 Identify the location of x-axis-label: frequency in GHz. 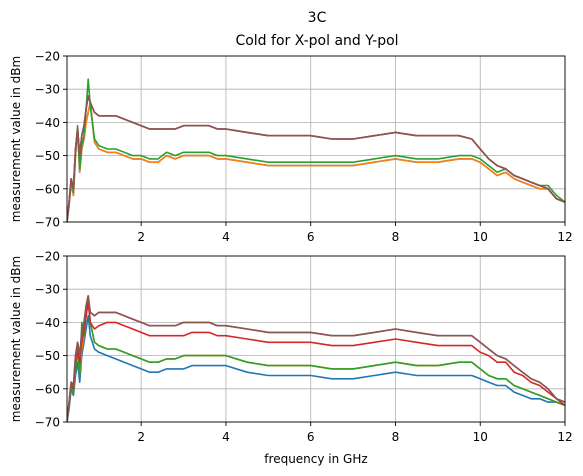
(315, 459).